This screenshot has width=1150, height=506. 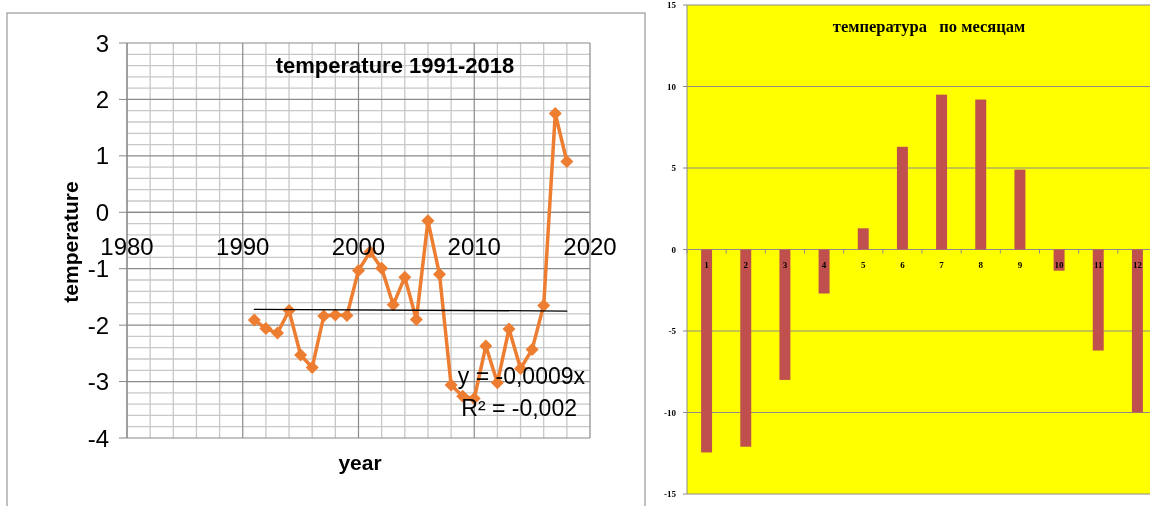 I want to click on y-tick-label: -5, so click(x=672, y=331).